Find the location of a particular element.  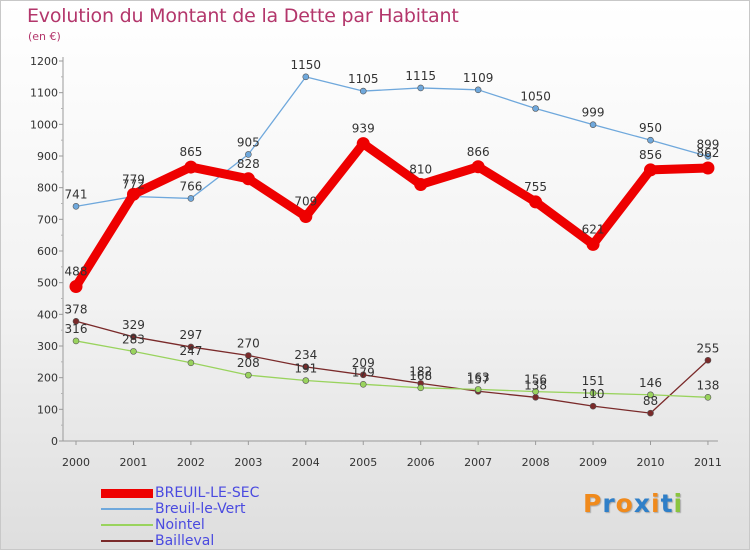

legend-label: Bailleval is located at coordinates (185, 541).